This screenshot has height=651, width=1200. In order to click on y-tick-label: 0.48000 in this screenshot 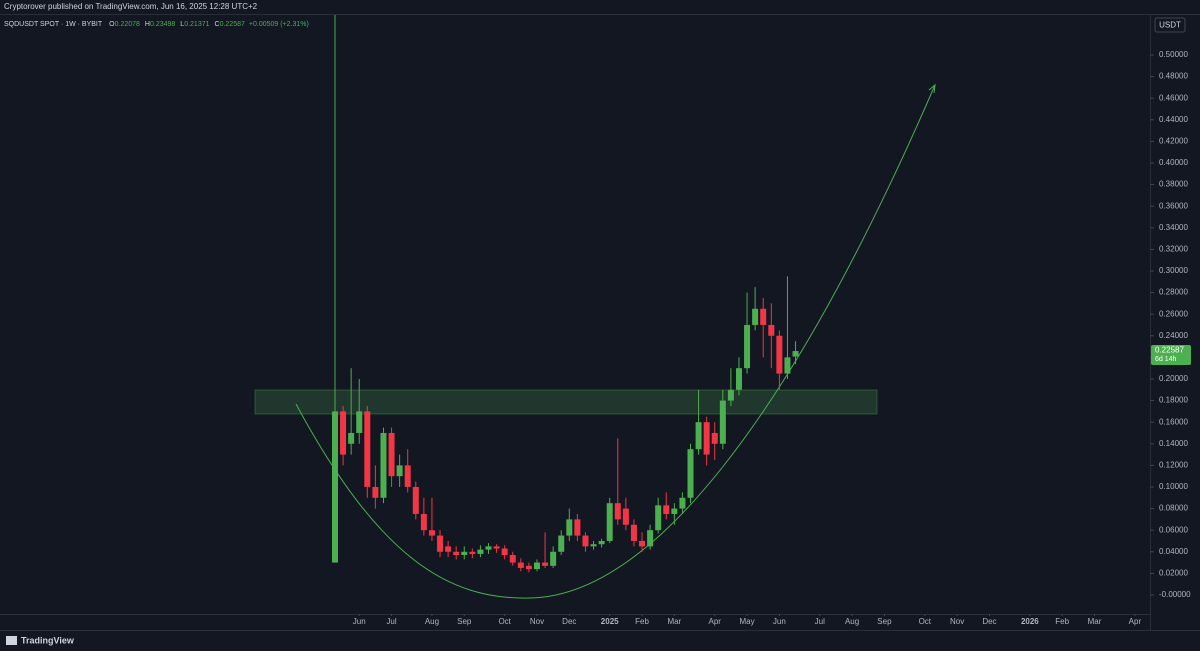, I will do `click(1173, 76)`.